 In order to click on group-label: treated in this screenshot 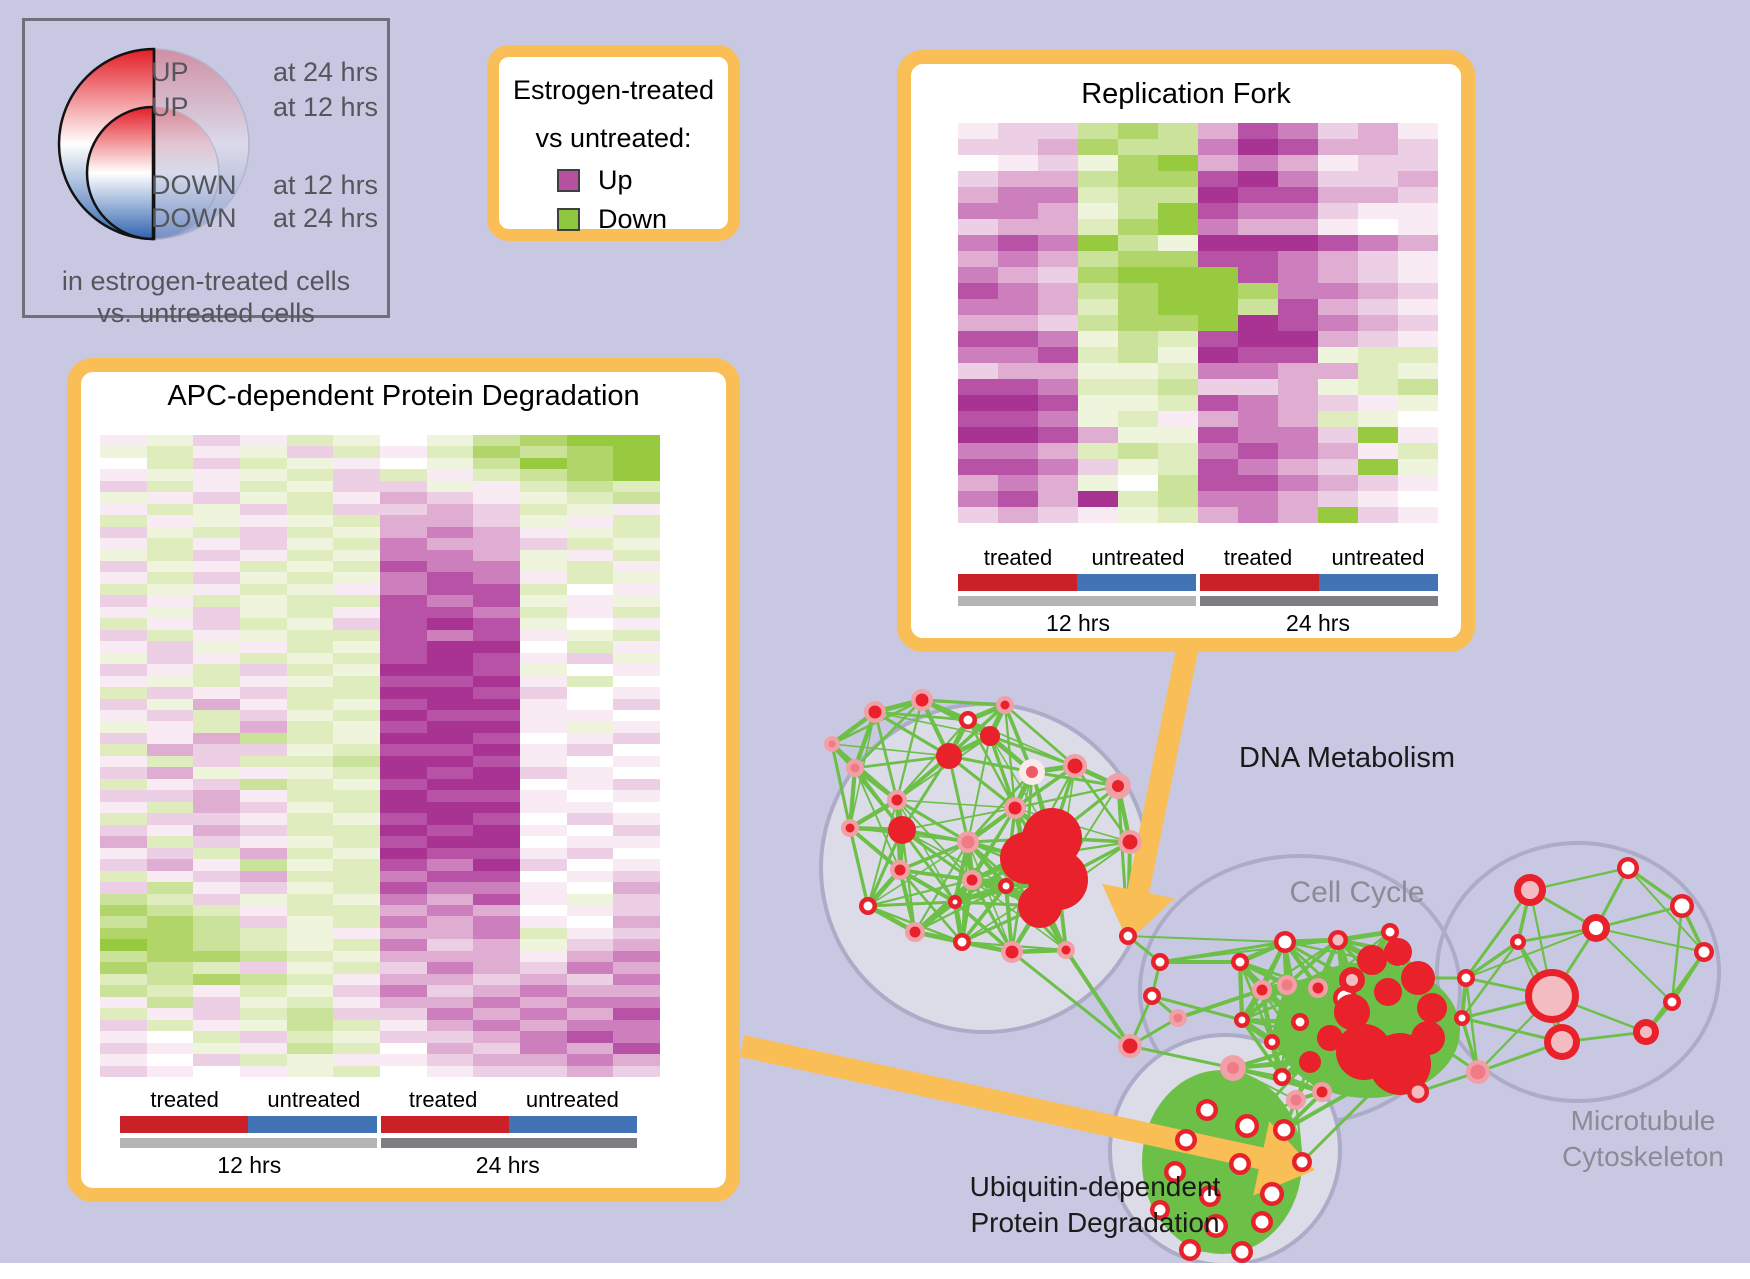, I will do `click(443, 1099)`.